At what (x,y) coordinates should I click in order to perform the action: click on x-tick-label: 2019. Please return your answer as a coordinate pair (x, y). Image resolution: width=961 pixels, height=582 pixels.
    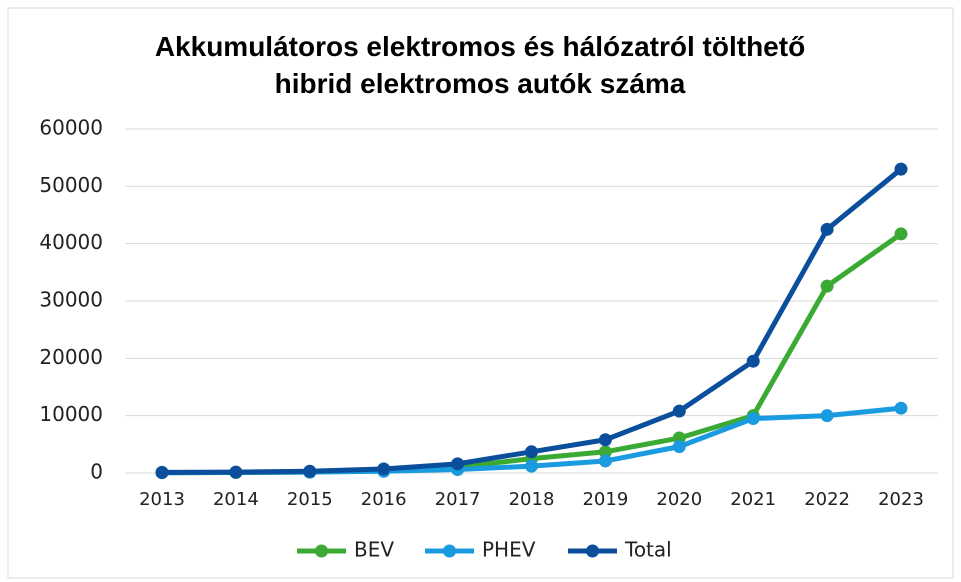
    Looking at the image, I should click on (605, 499).